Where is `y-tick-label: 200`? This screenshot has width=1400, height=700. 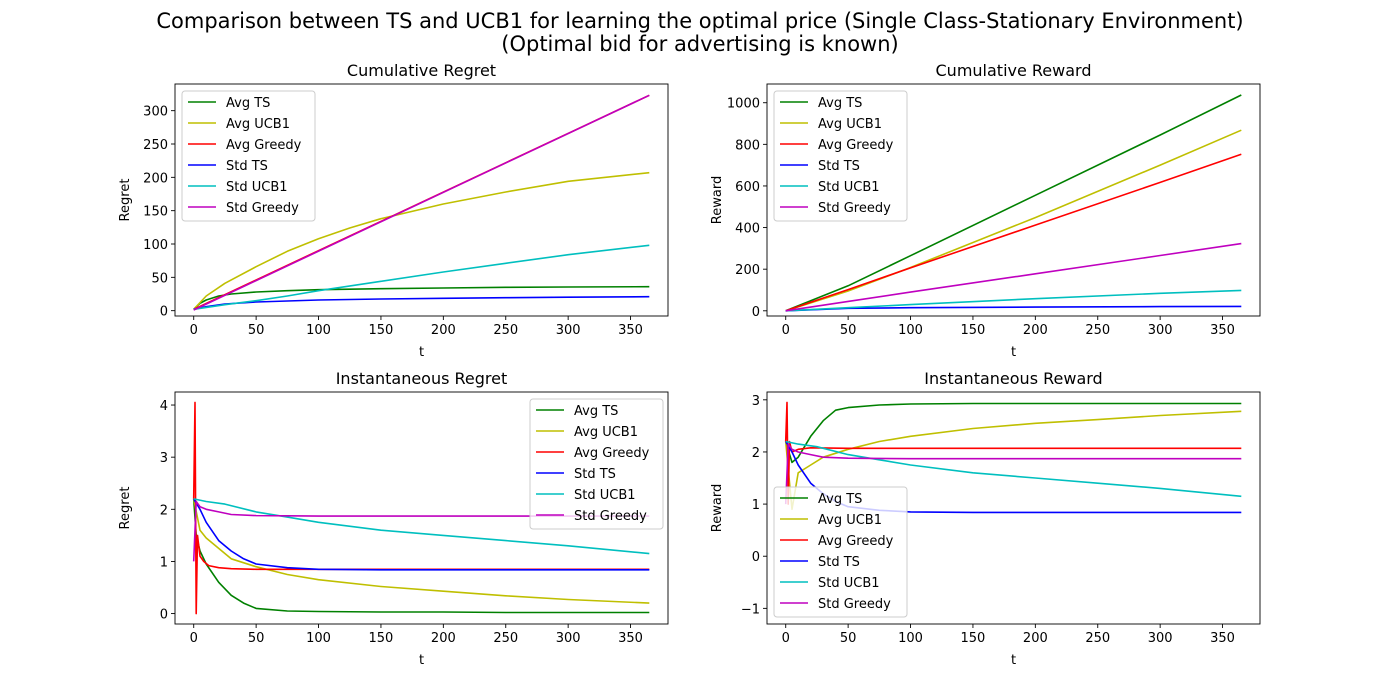 y-tick-label: 200 is located at coordinates (155, 178).